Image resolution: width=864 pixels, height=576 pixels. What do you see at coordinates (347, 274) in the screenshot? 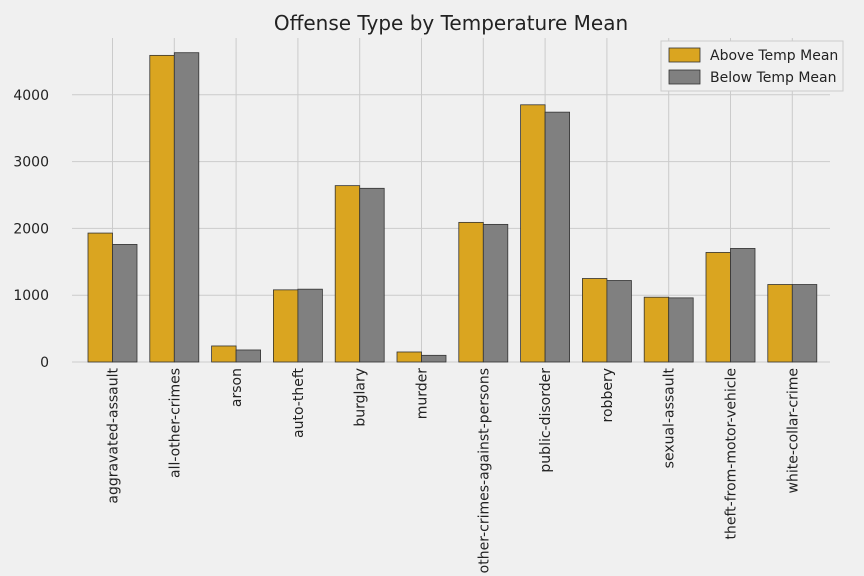
I see `bar-burglary-above` at bounding box center [347, 274].